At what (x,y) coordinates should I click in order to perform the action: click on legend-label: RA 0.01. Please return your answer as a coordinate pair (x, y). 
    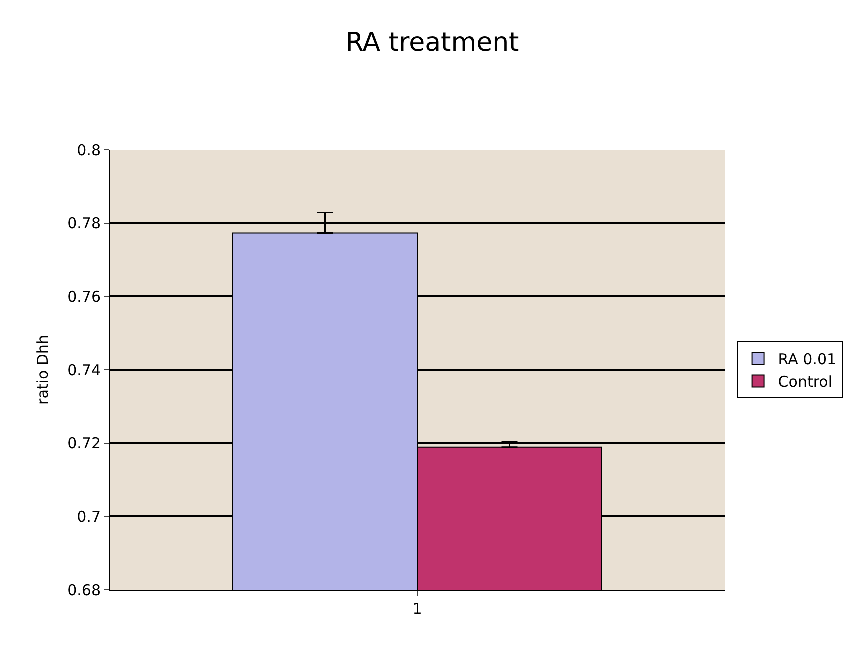
    Looking at the image, I should click on (807, 359).